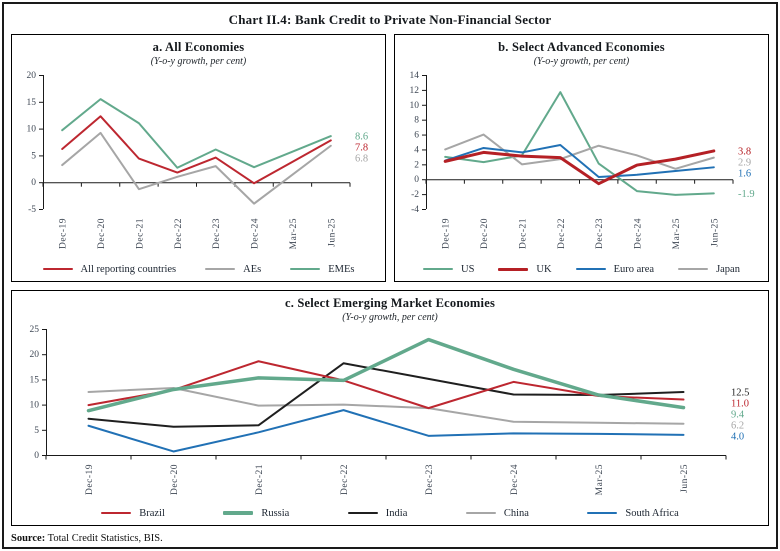  Describe the element at coordinates (744, 173) in the screenshot. I see `series-end-label: 1.6` at that location.